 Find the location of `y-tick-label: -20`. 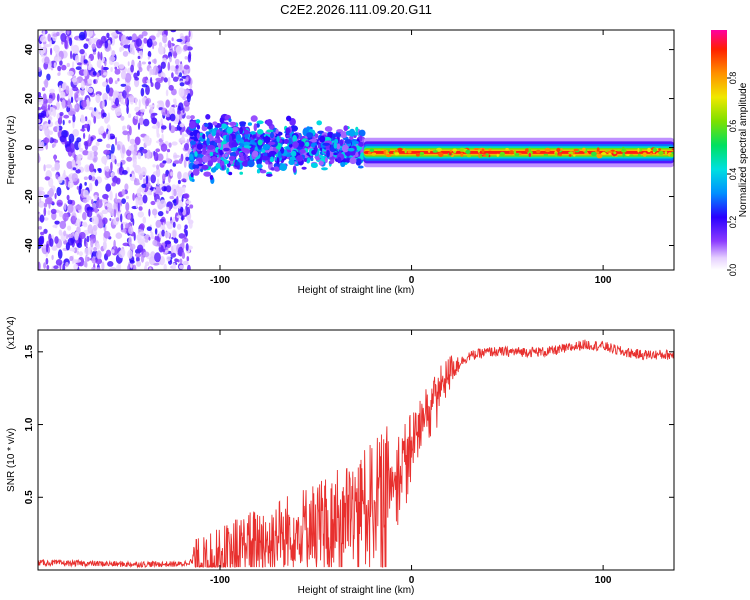

y-tick-label: -20 is located at coordinates (29, 196).